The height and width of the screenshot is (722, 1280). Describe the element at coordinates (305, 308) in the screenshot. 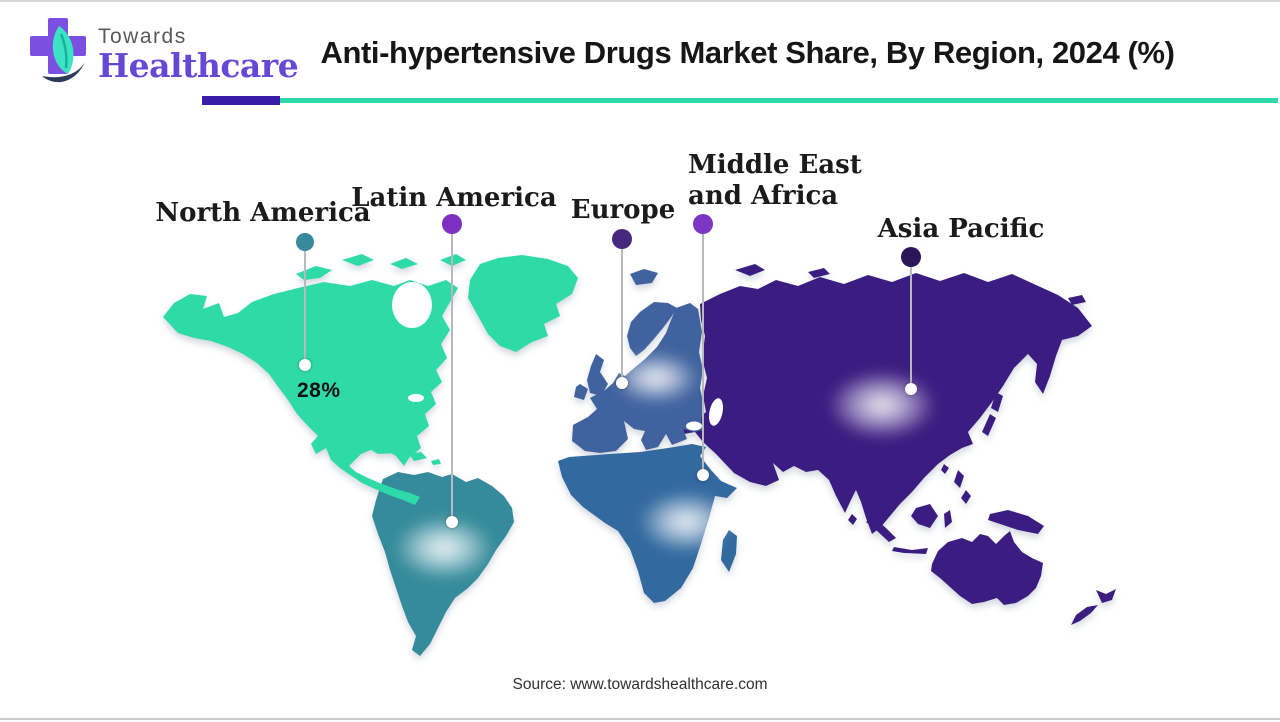

I see `connector-north-america` at that location.